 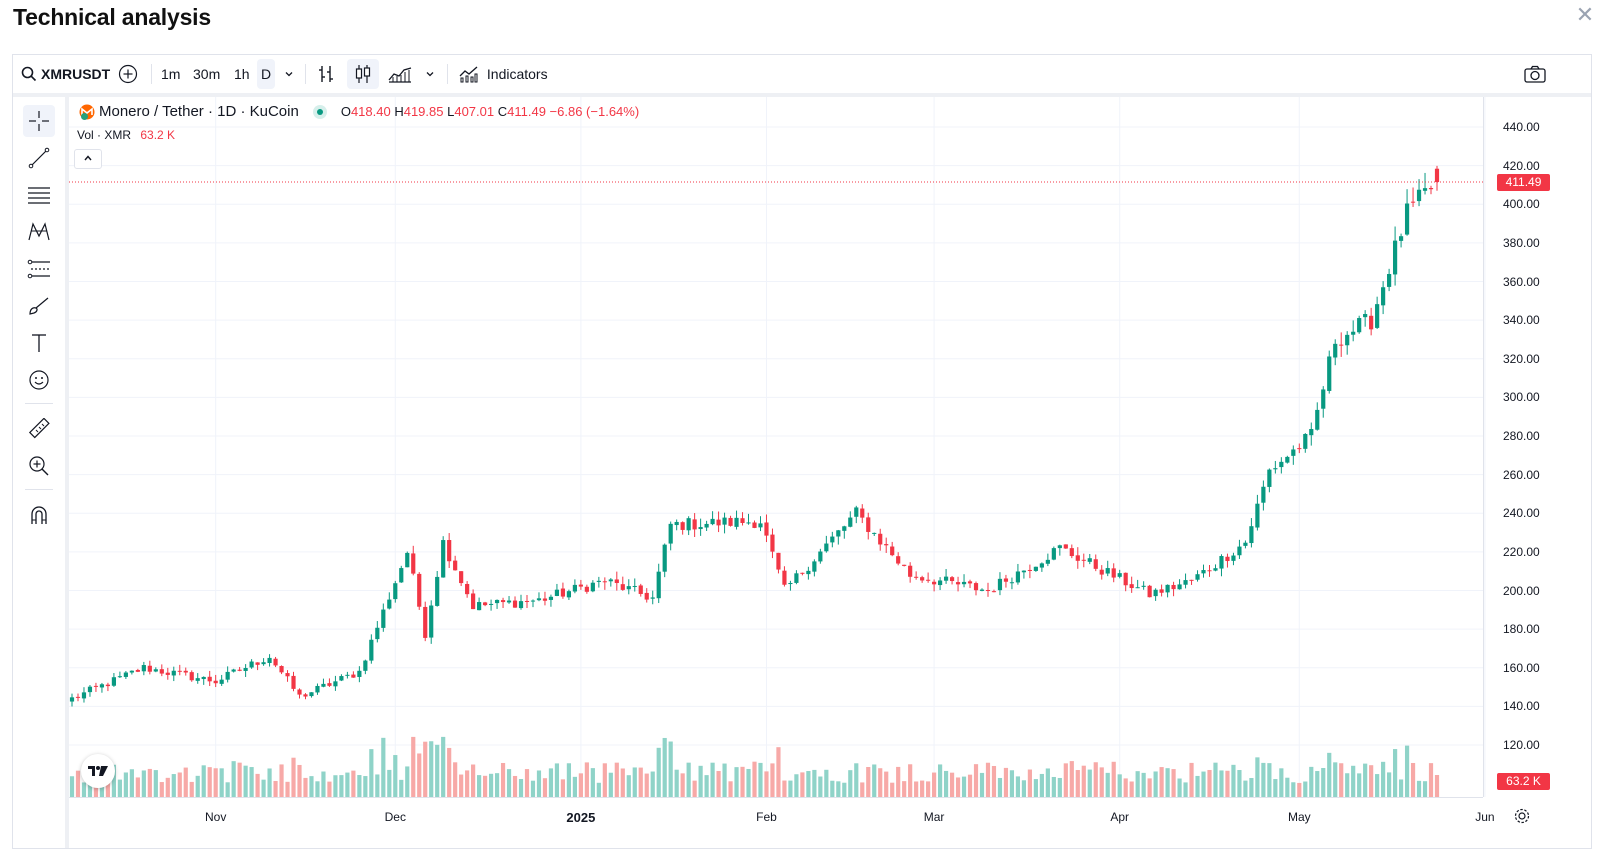 I want to click on indicators-icon, so click(x=468, y=74).